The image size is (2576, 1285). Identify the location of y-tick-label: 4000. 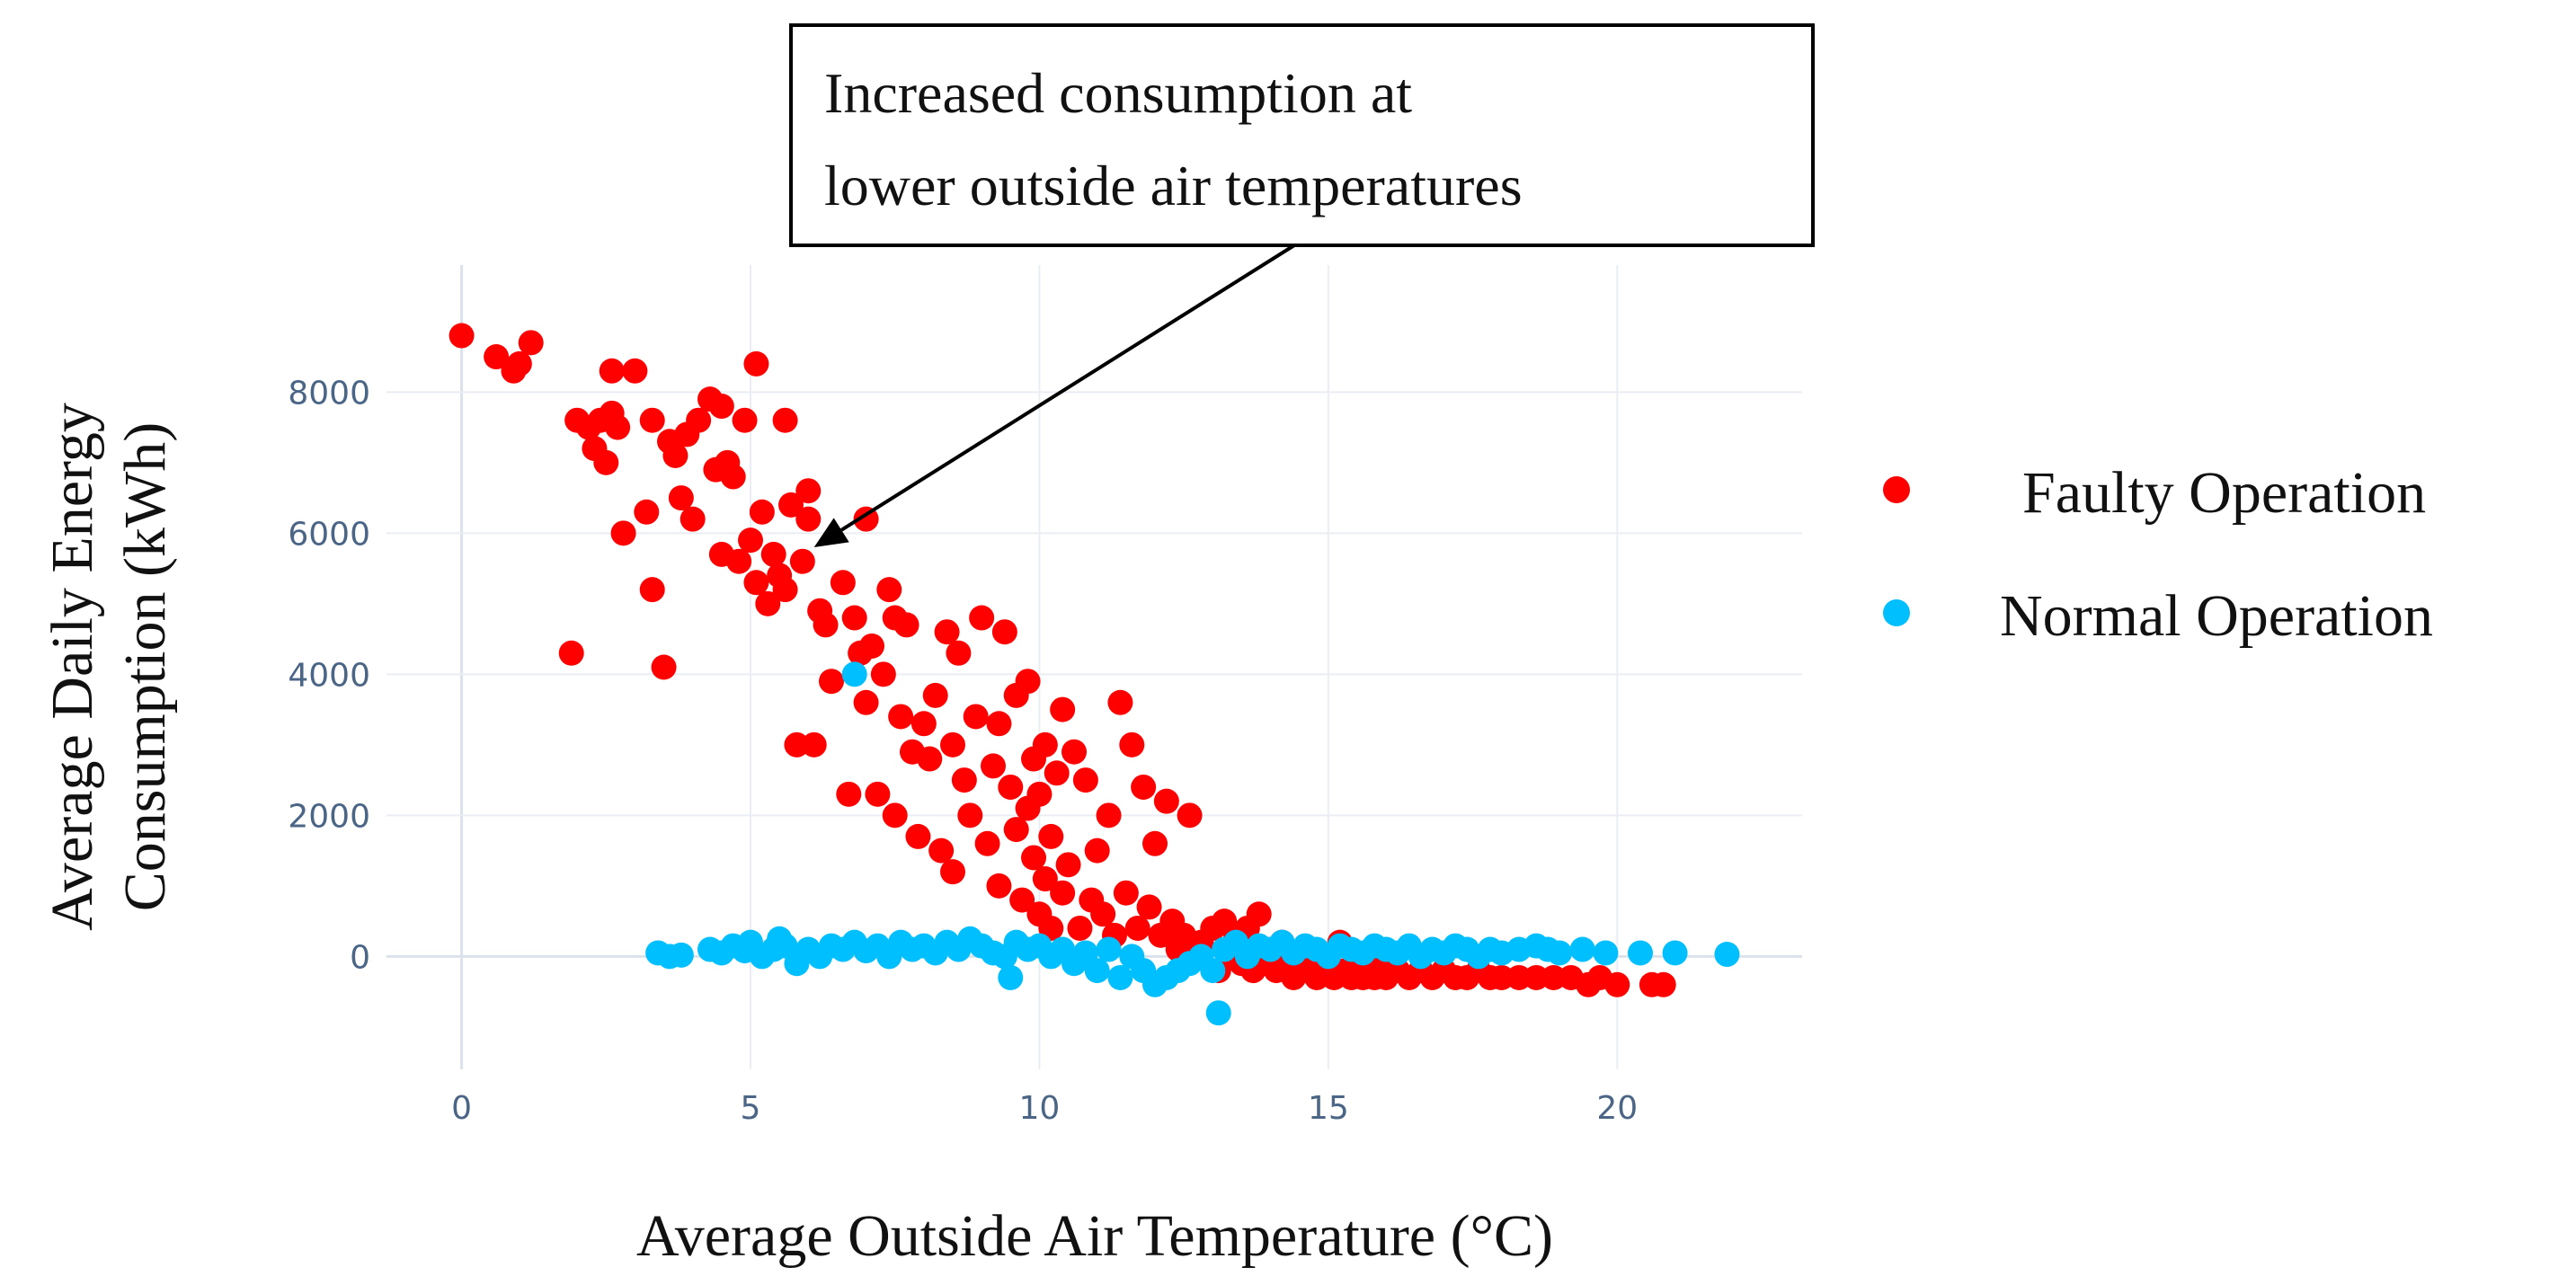
(329, 675).